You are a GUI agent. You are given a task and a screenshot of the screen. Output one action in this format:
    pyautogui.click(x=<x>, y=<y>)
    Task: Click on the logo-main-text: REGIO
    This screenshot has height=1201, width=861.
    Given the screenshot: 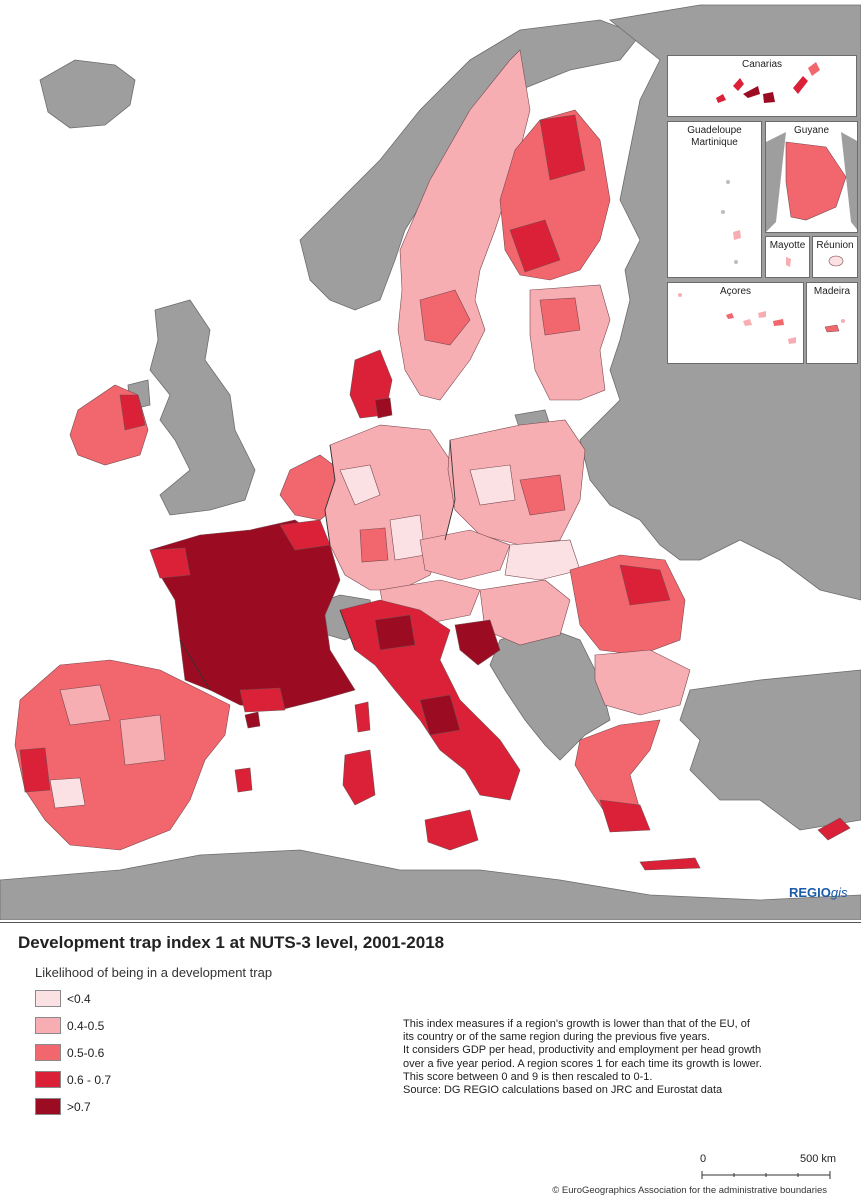 What is the action you would take?
    pyautogui.click(x=810, y=892)
    